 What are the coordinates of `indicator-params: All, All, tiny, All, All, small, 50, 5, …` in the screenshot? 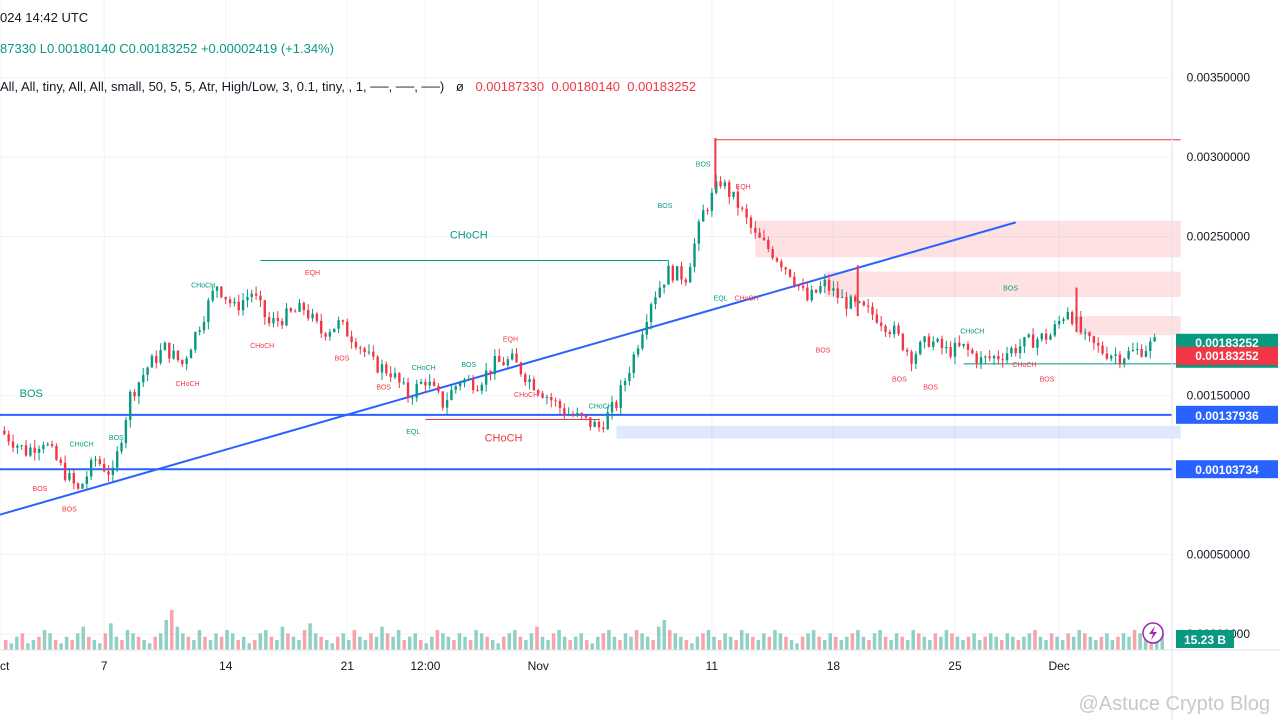 It's located at (222, 86).